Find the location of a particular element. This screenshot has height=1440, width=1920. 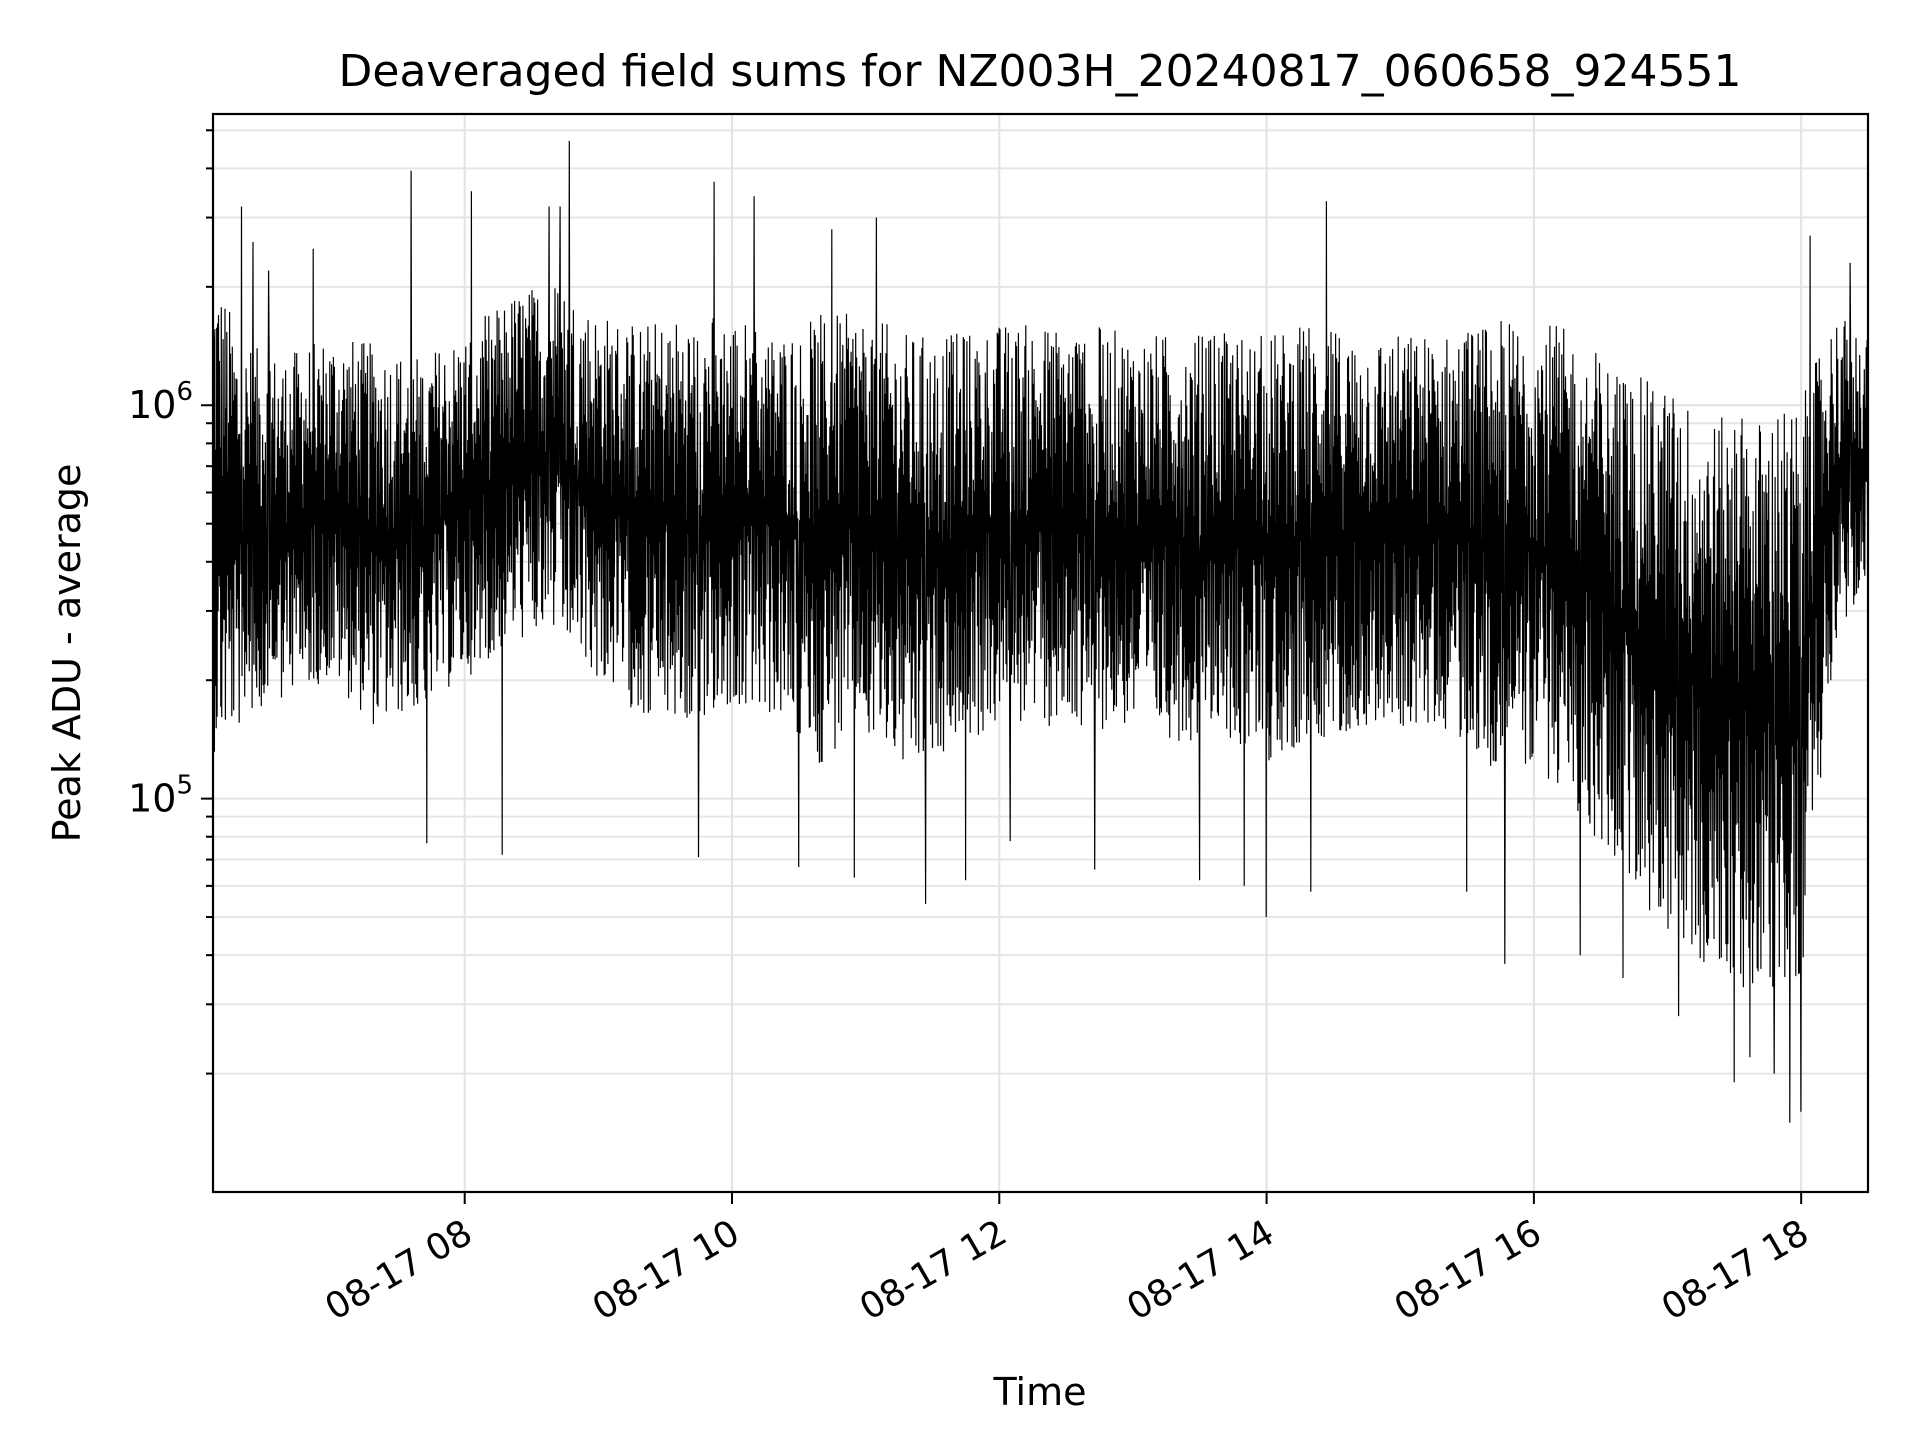

y-axis-ticks: 10⁵ 10⁶ is located at coordinates (170, 602).